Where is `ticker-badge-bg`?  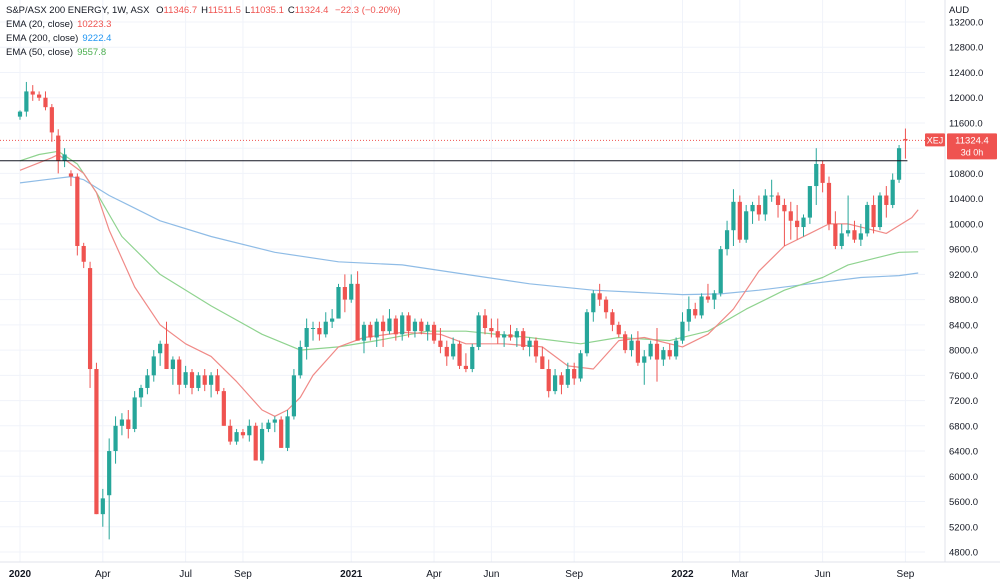 ticker-badge-bg is located at coordinates (935, 140).